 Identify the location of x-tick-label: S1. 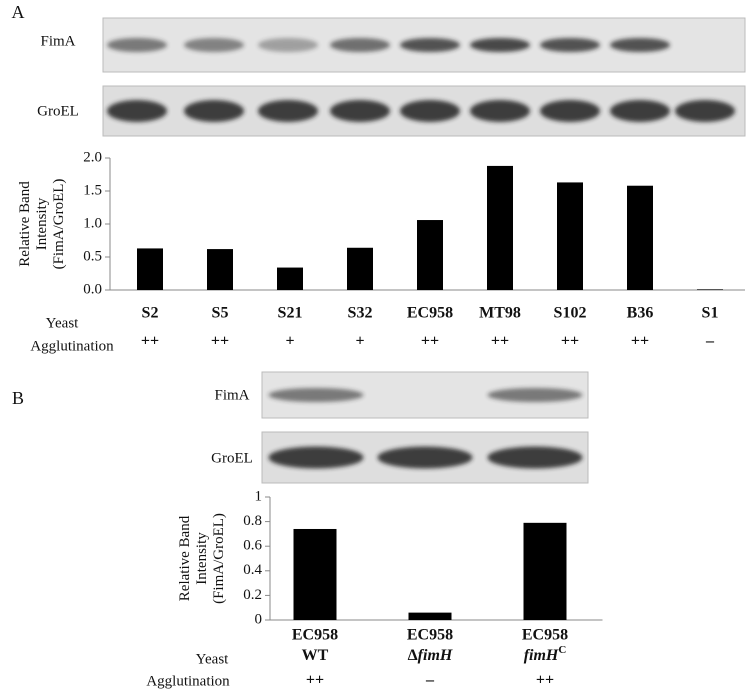
(710, 313).